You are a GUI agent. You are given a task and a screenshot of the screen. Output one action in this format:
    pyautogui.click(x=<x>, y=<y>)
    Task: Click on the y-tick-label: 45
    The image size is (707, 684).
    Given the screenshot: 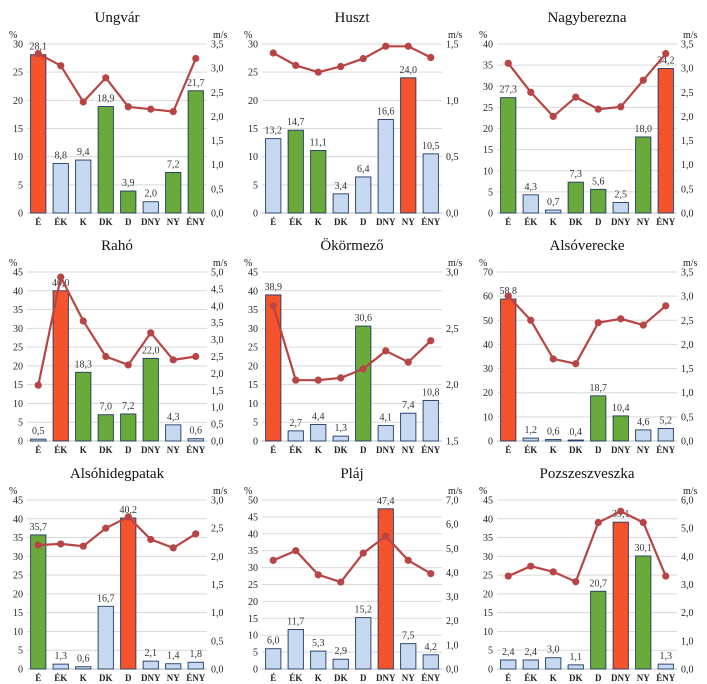 What is the action you would take?
    pyautogui.click(x=253, y=517)
    